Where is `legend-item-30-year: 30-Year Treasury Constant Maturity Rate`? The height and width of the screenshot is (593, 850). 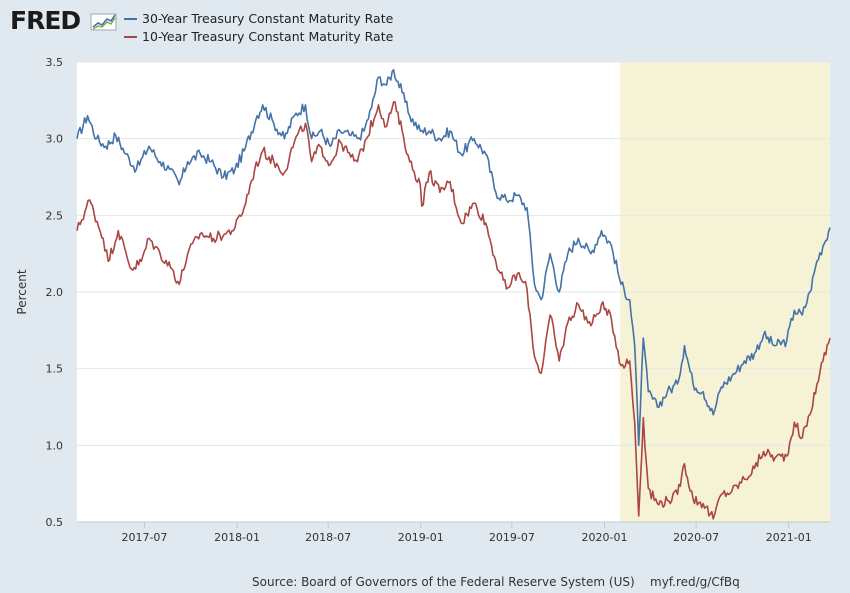
legend-item-30-year: 30-Year Treasury Constant Maturity Rate is located at coordinates (258, 19).